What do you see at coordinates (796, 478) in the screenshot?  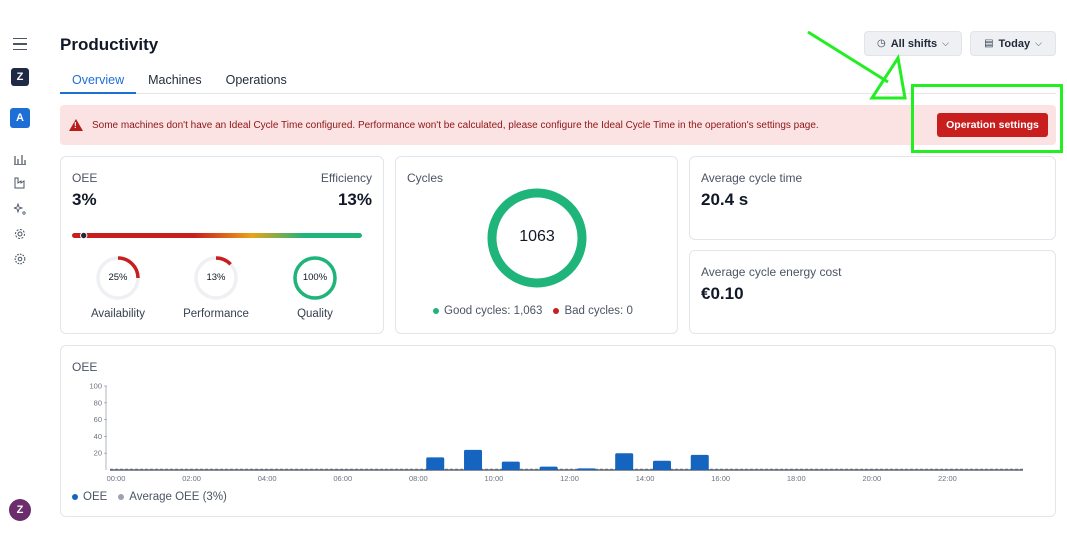 I see `x-tick-label: 18:00` at bounding box center [796, 478].